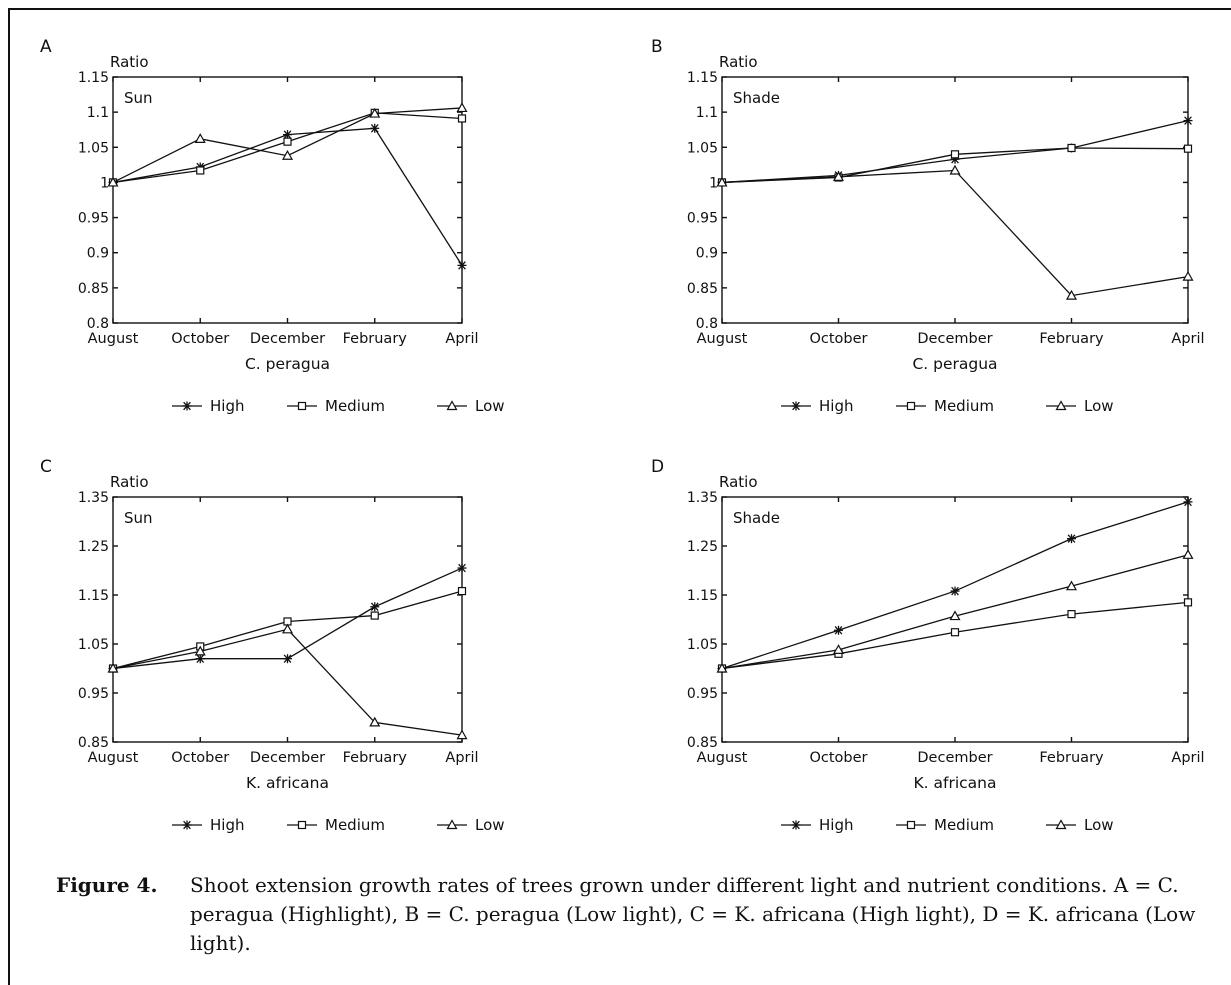 The width and height of the screenshot is (1231, 985). What do you see at coordinates (107, 885) in the screenshot?
I see `caption-label: Figure 4.` at bounding box center [107, 885].